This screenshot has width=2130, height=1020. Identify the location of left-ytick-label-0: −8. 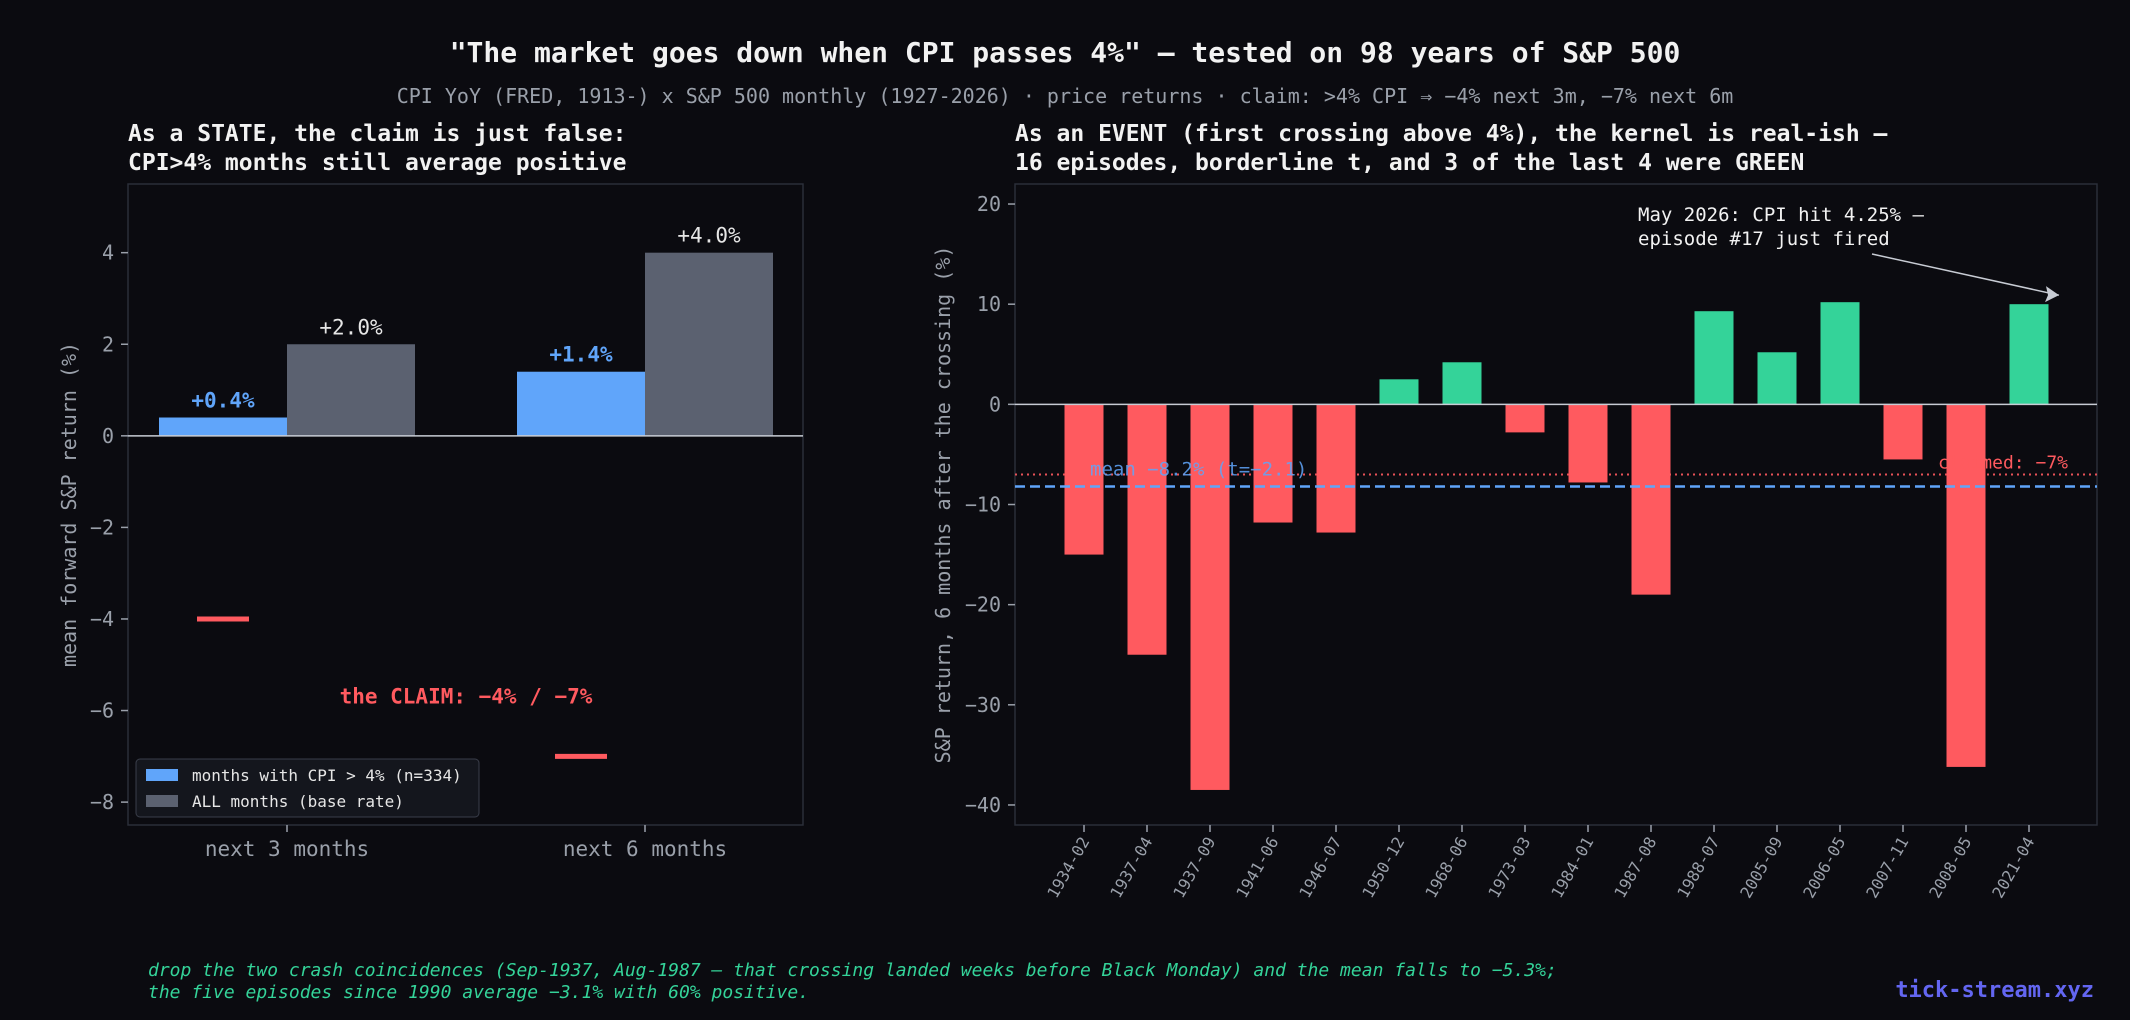
(102, 802).